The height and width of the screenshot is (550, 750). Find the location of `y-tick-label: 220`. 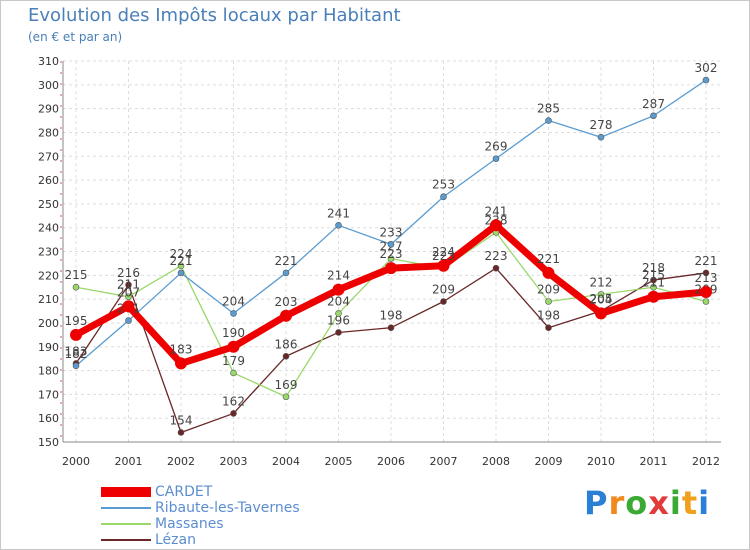

y-tick-label: 220 is located at coordinates (48, 275).